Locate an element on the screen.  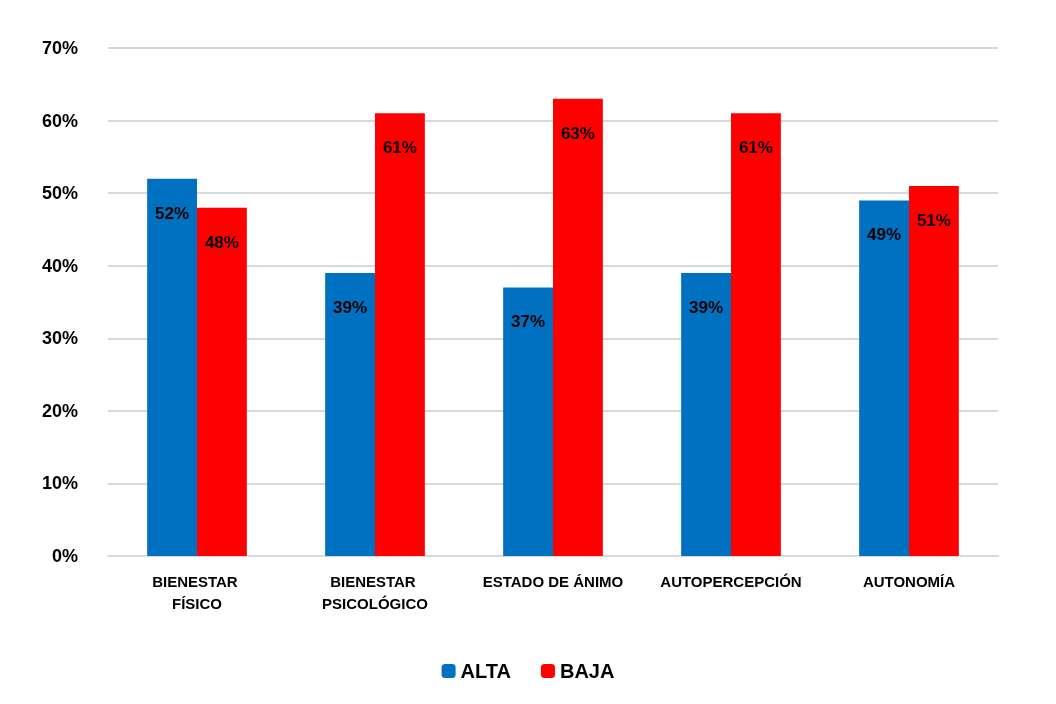
data-label: 48% is located at coordinates (221, 242).